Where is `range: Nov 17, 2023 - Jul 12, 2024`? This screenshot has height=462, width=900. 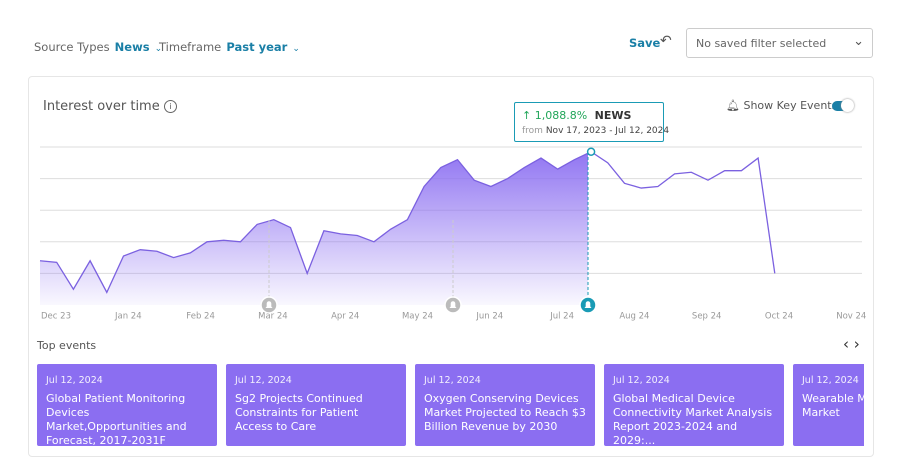
range: Nov 17, 2023 - Jul 12, 2024 is located at coordinates (607, 131).